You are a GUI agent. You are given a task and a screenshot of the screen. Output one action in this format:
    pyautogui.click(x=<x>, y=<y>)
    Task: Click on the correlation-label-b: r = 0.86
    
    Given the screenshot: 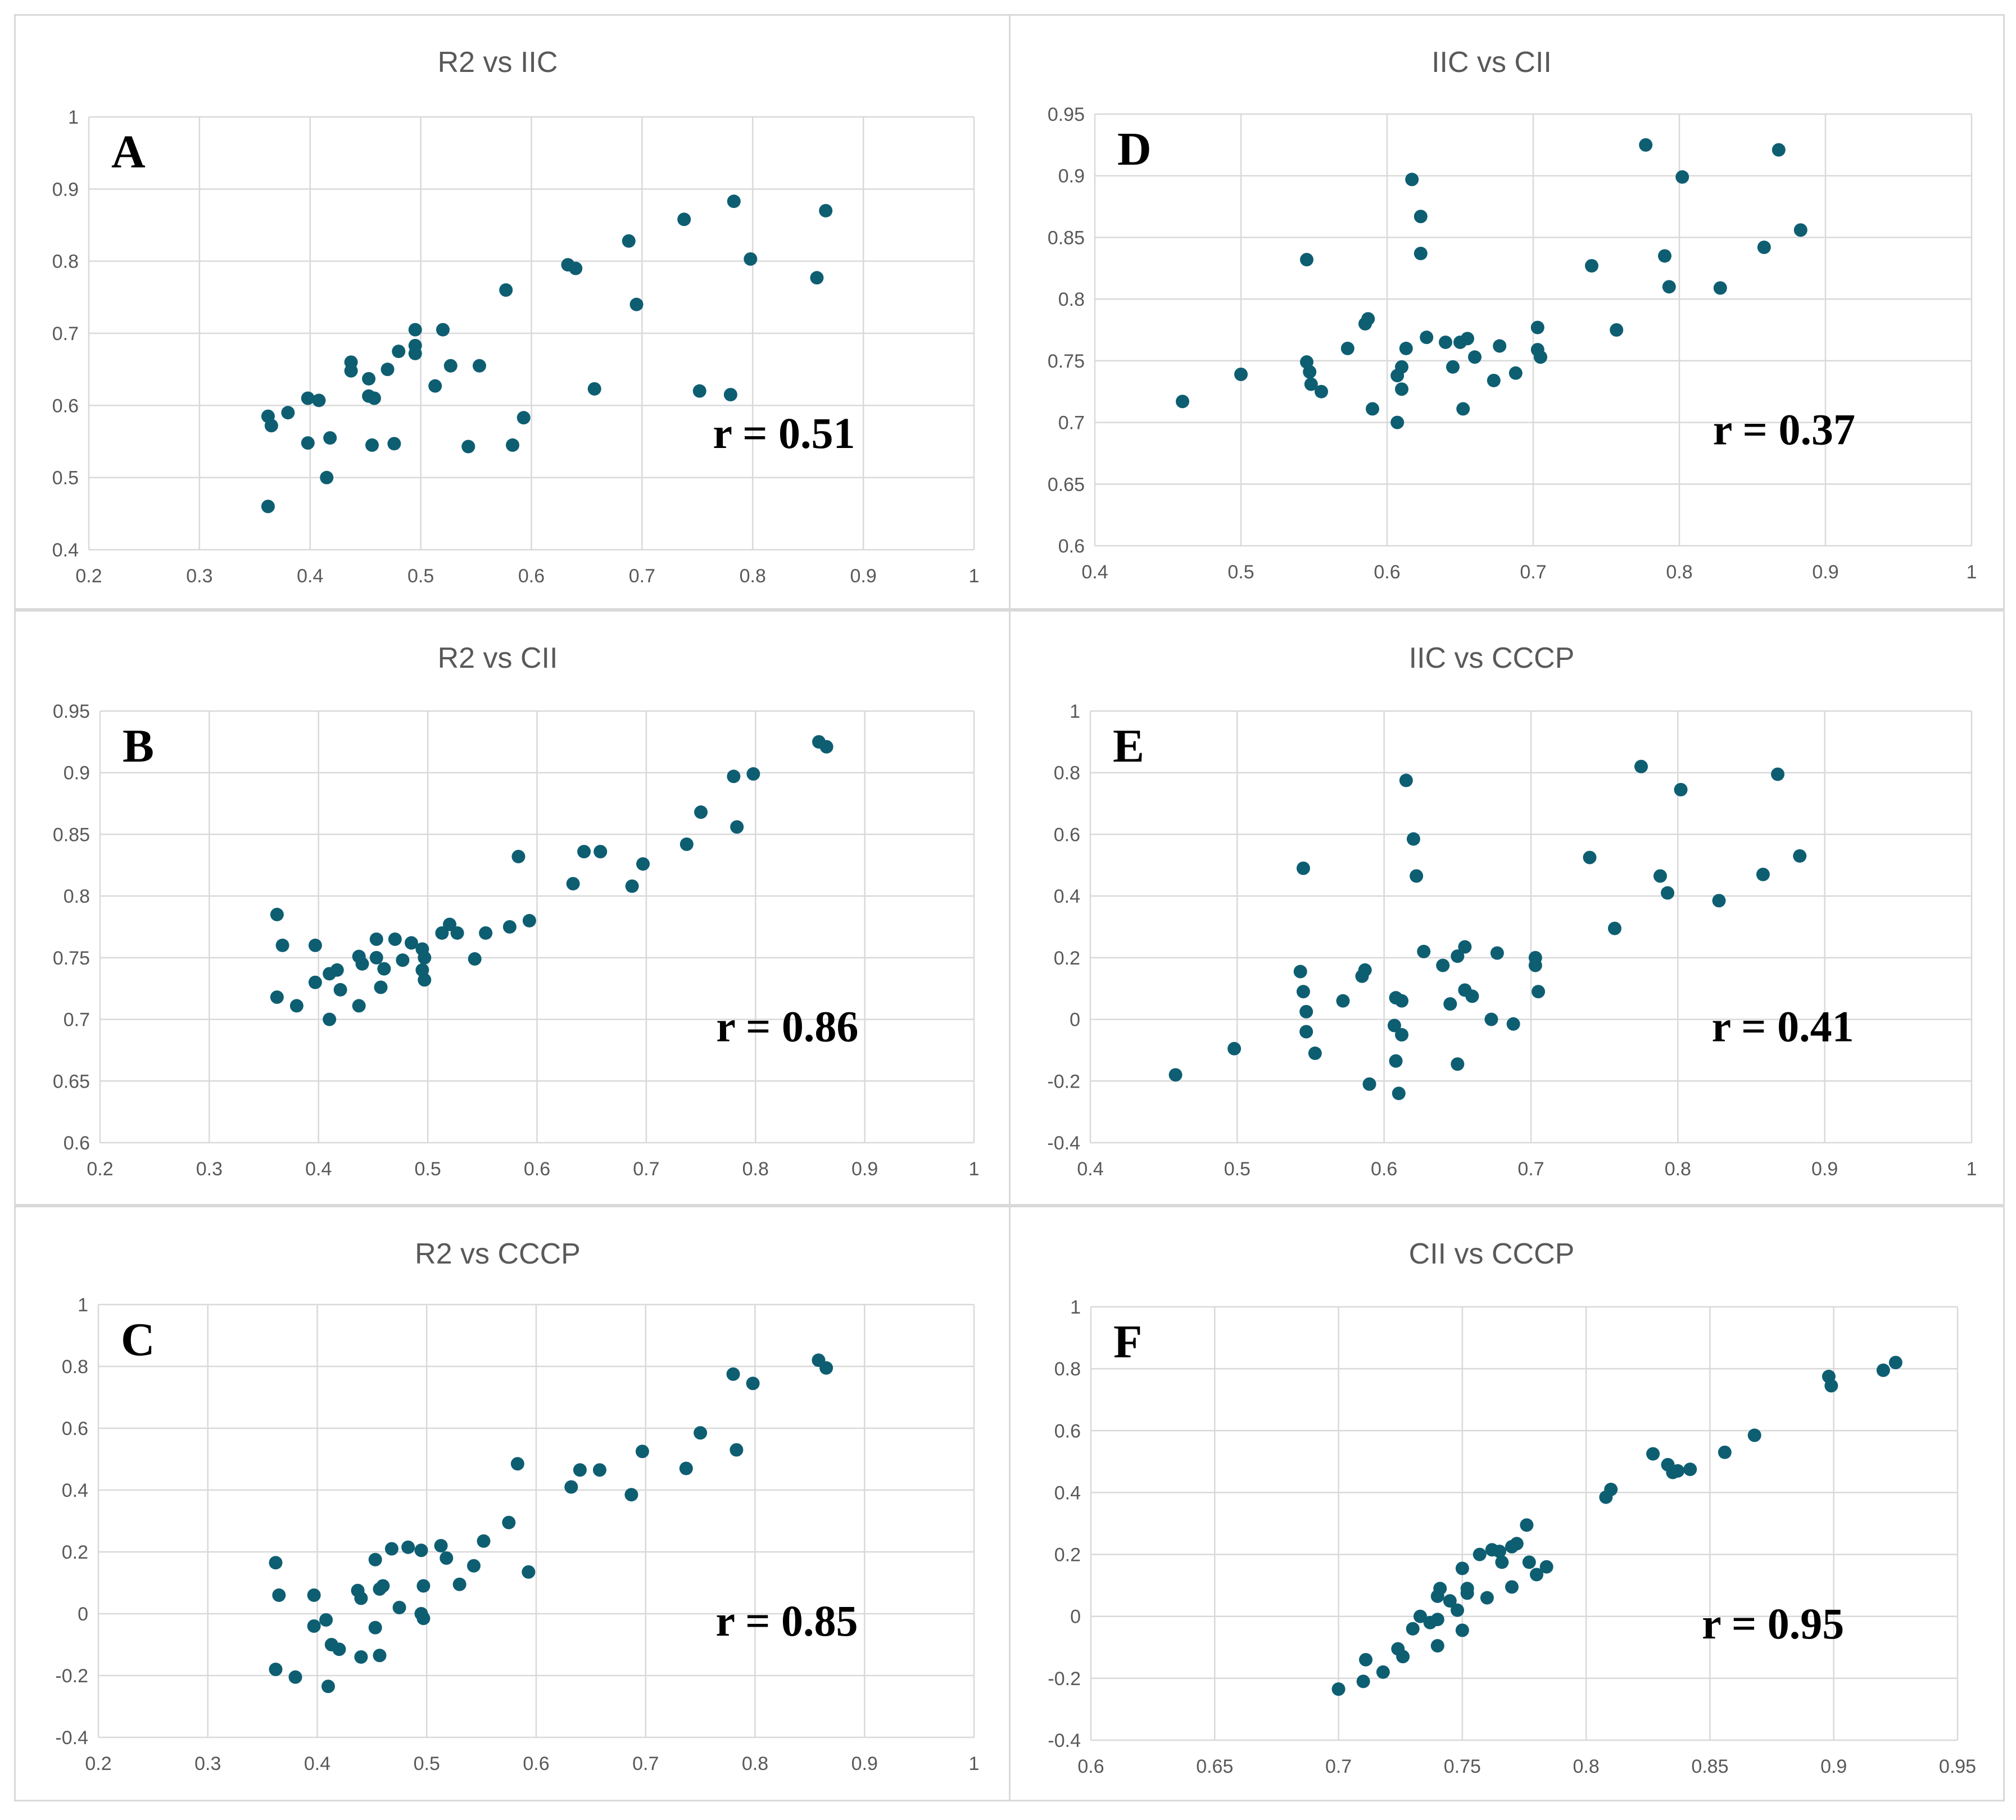 What is the action you would take?
    pyautogui.click(x=787, y=1026)
    